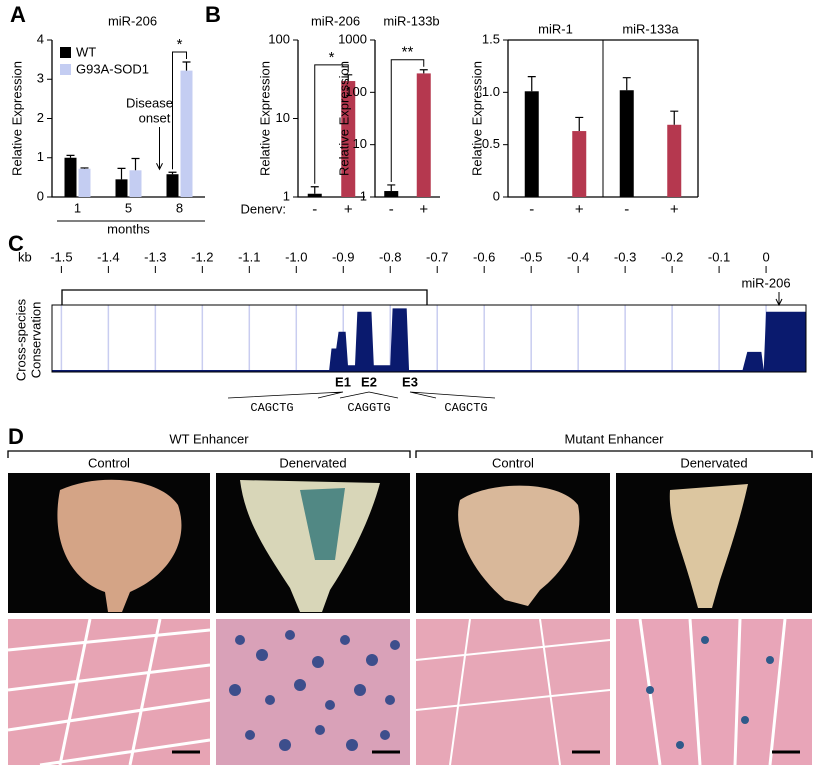 This screenshot has width=819, height=768. Describe the element at coordinates (765, 282) in the screenshot. I see `gene-label: miR-206` at that location.